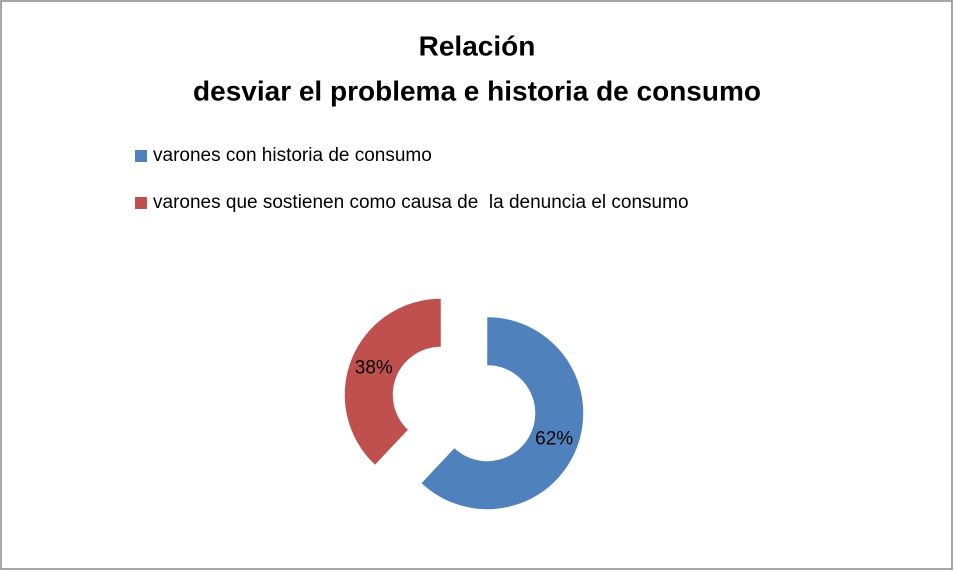 This screenshot has height=571, width=954. Describe the element at coordinates (374, 367) in the screenshot. I see `data-label: 38%` at that location.